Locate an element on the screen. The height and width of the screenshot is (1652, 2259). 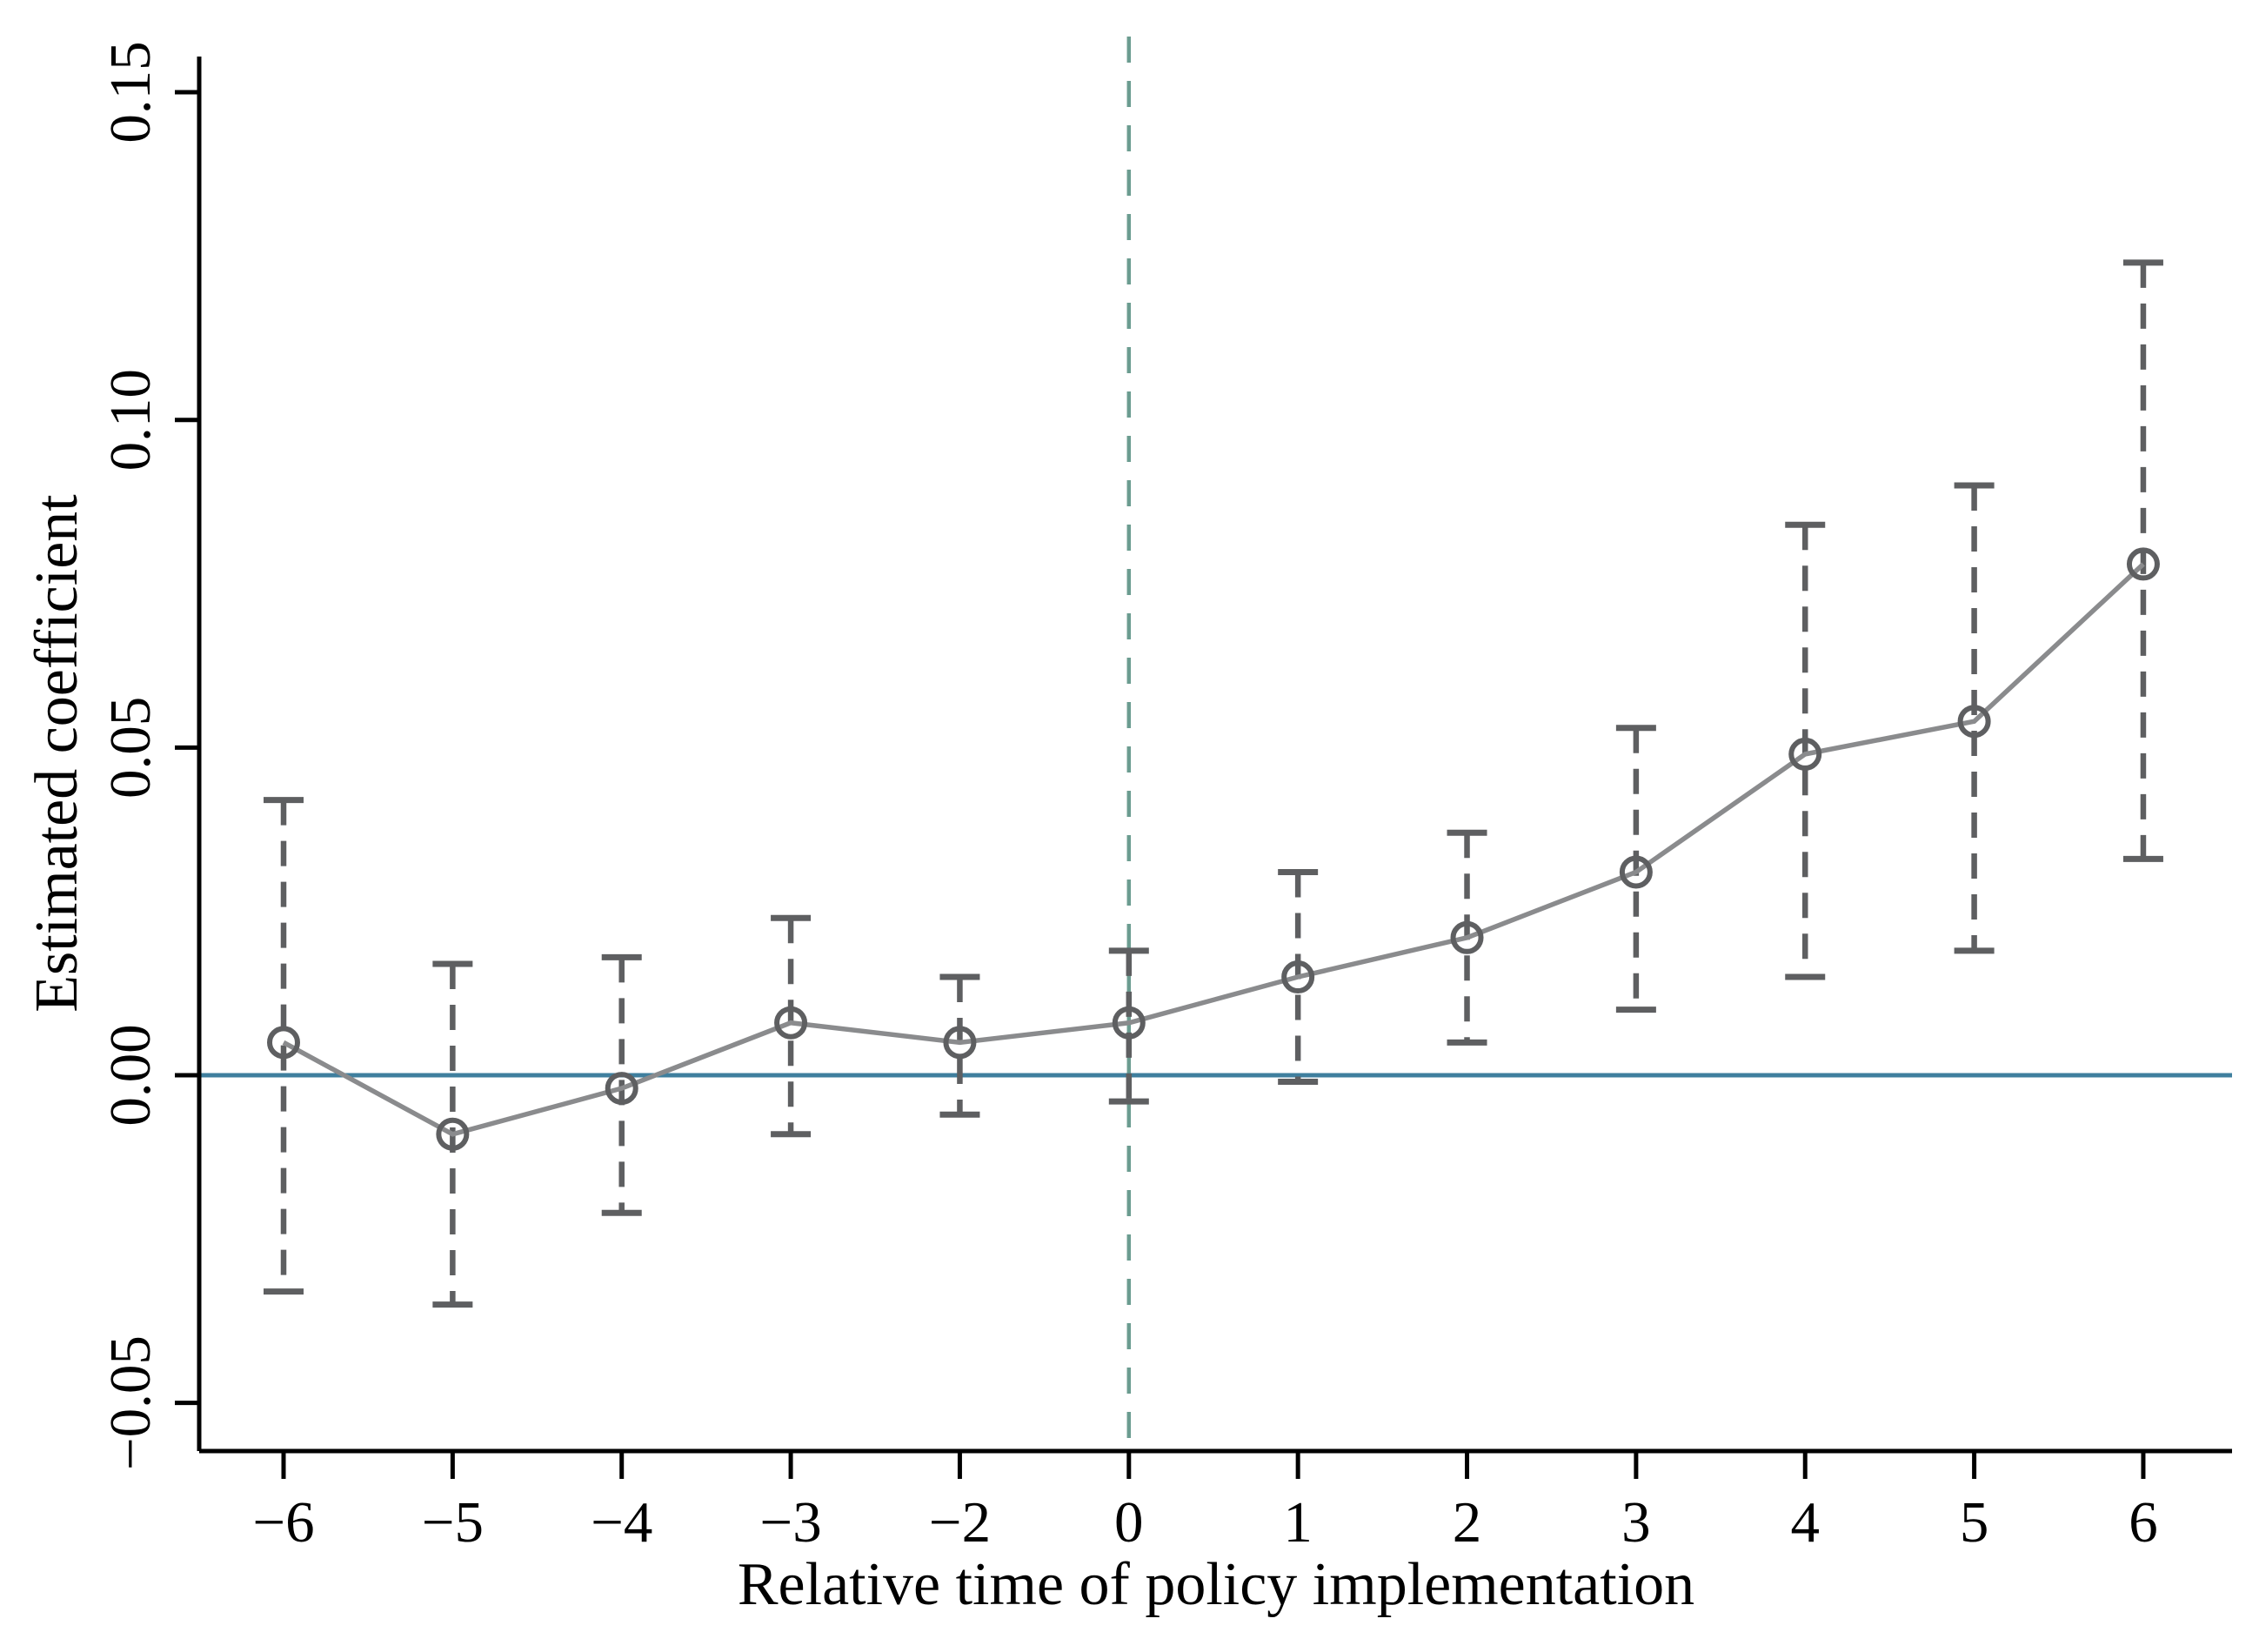
x-tick-label: 5 is located at coordinates (1974, 1522).